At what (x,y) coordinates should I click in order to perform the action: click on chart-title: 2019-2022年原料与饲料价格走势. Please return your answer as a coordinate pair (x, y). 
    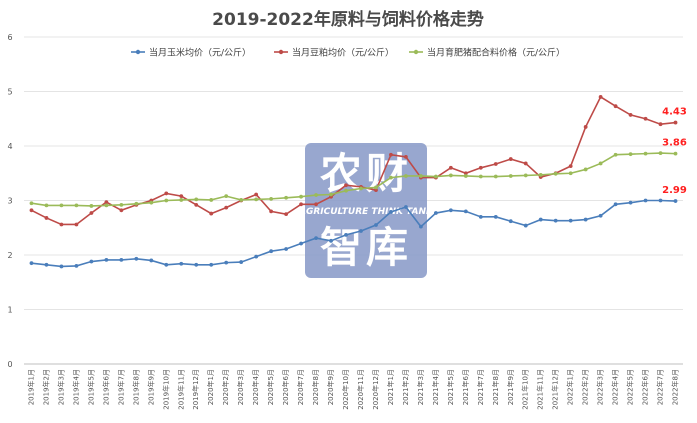
    Looking at the image, I should click on (348, 19).